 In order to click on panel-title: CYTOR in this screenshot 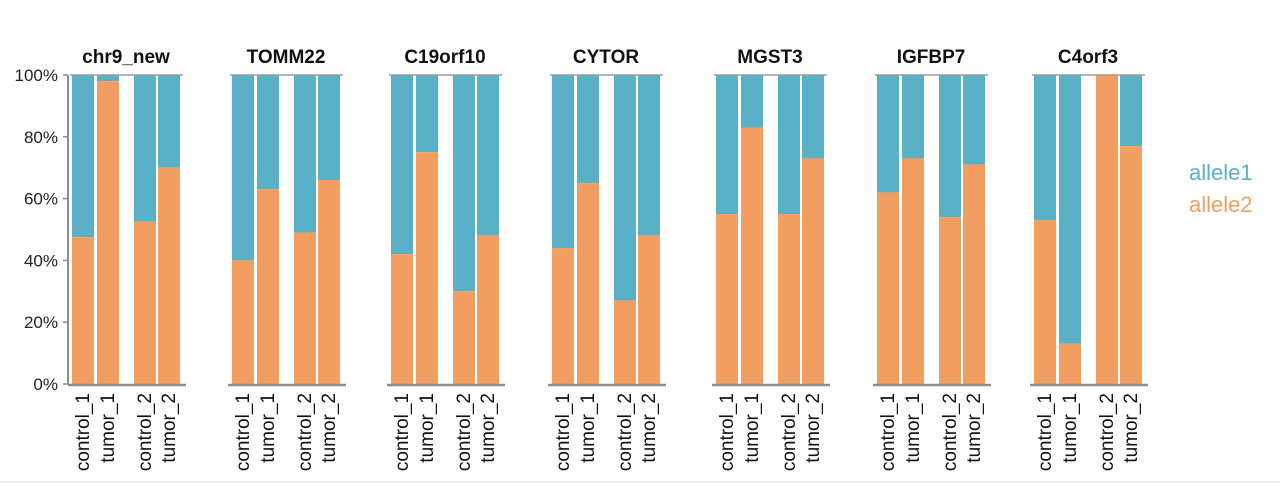, I will do `click(606, 57)`.